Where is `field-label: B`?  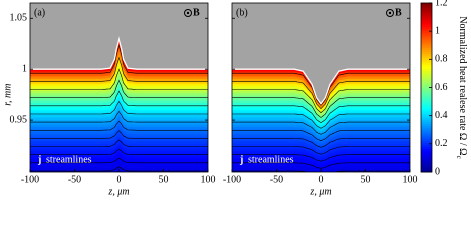
field-label: B is located at coordinates (196, 12).